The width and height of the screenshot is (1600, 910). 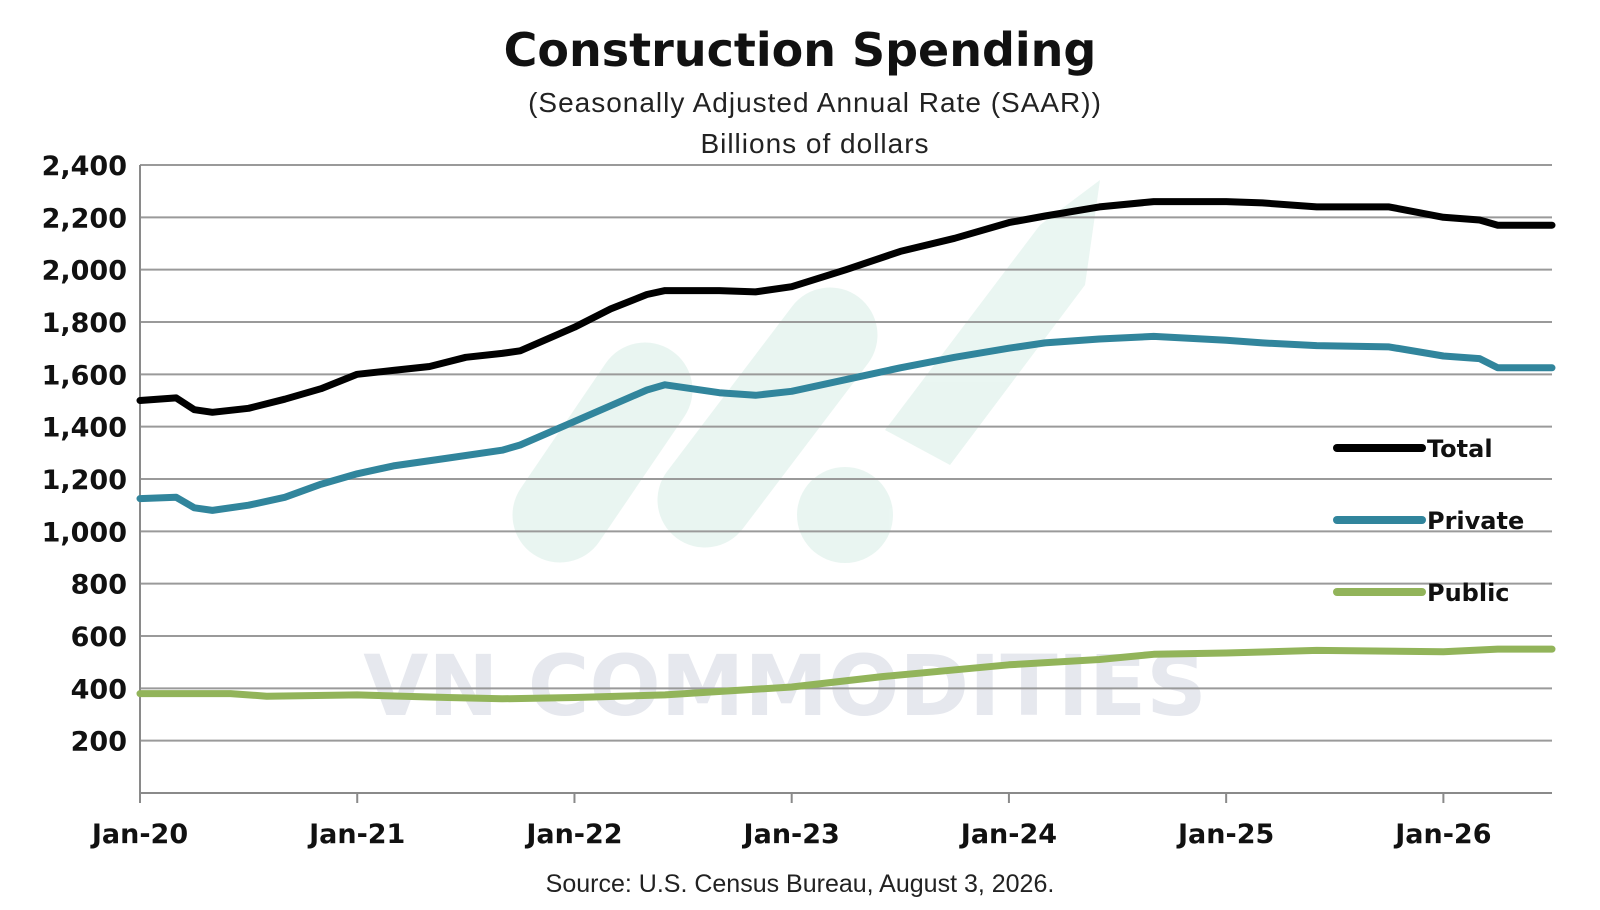 What do you see at coordinates (84, 428) in the screenshot?
I see `y-tick-label: 1,400` at bounding box center [84, 428].